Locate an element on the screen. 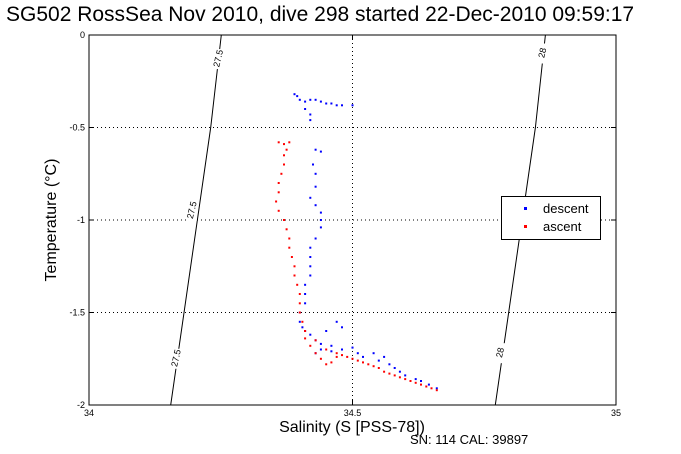  x-tick-label: 35 is located at coordinates (616, 413).